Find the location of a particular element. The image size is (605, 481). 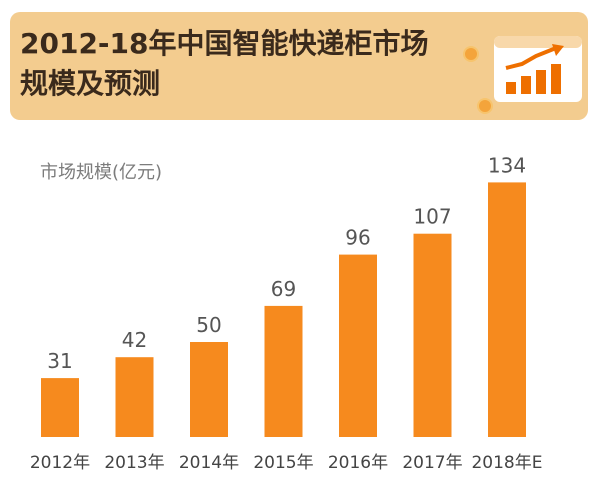

x-tick-label: 2013年 is located at coordinates (134, 463).